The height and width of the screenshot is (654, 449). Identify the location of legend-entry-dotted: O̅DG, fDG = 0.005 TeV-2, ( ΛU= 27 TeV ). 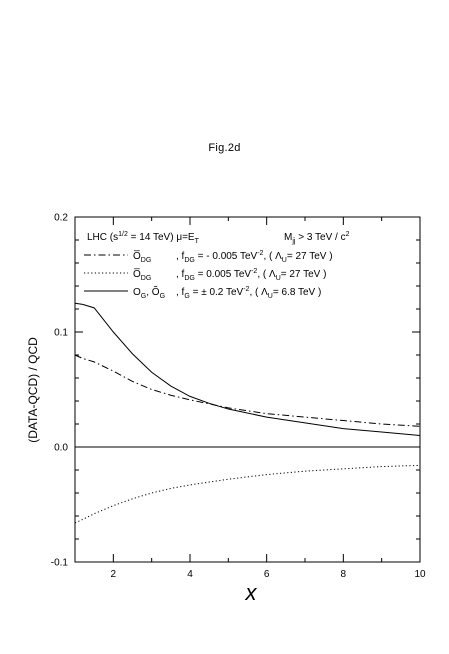
(229, 275).